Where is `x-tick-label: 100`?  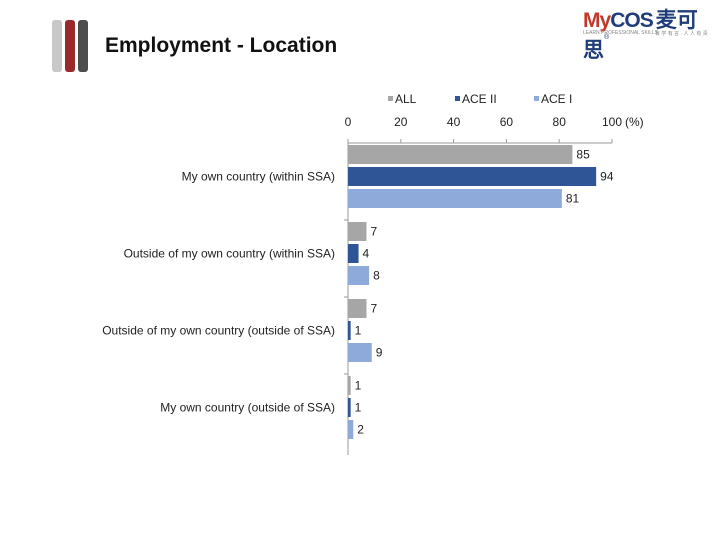 x-tick-label: 100 is located at coordinates (612, 122).